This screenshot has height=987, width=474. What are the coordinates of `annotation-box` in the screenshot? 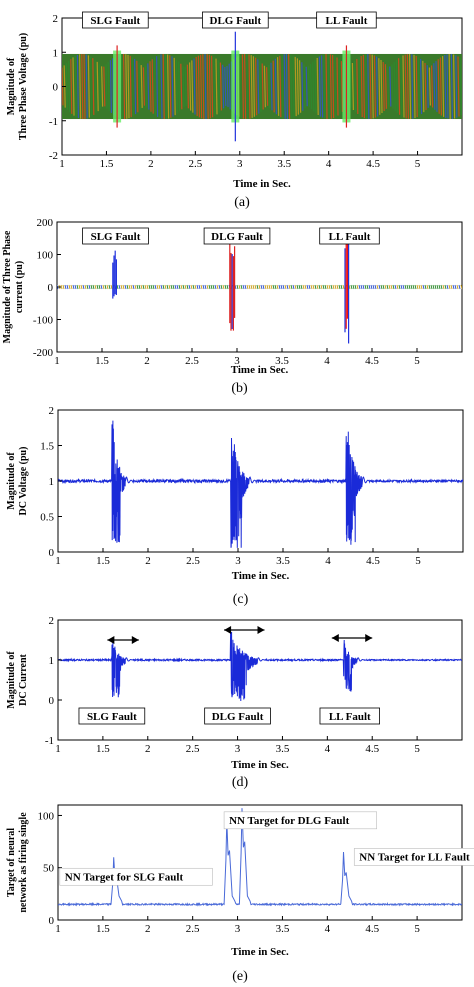 It's located at (237, 236).